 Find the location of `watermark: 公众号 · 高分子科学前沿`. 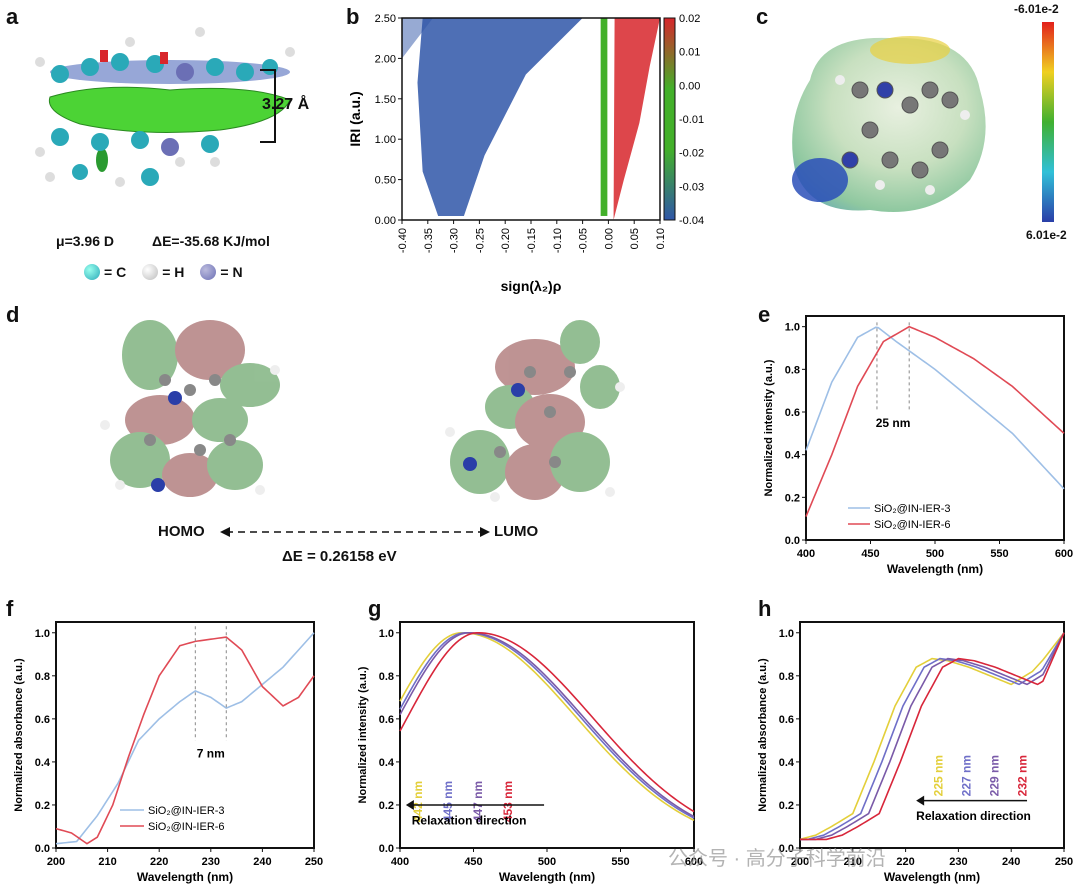

watermark: 公众号 · 高分子科学前沿 is located at coordinates (777, 859).